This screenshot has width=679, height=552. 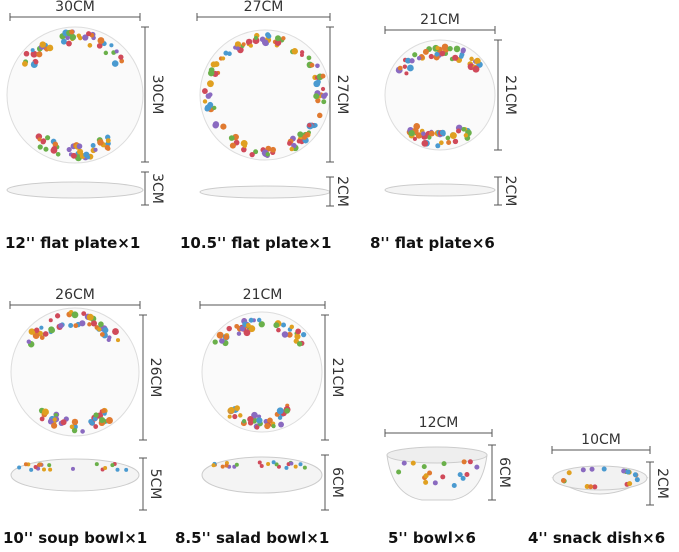 What do you see at coordinates (155, 378) in the screenshot?
I see `dimension-label: 26CM` at bounding box center [155, 378].